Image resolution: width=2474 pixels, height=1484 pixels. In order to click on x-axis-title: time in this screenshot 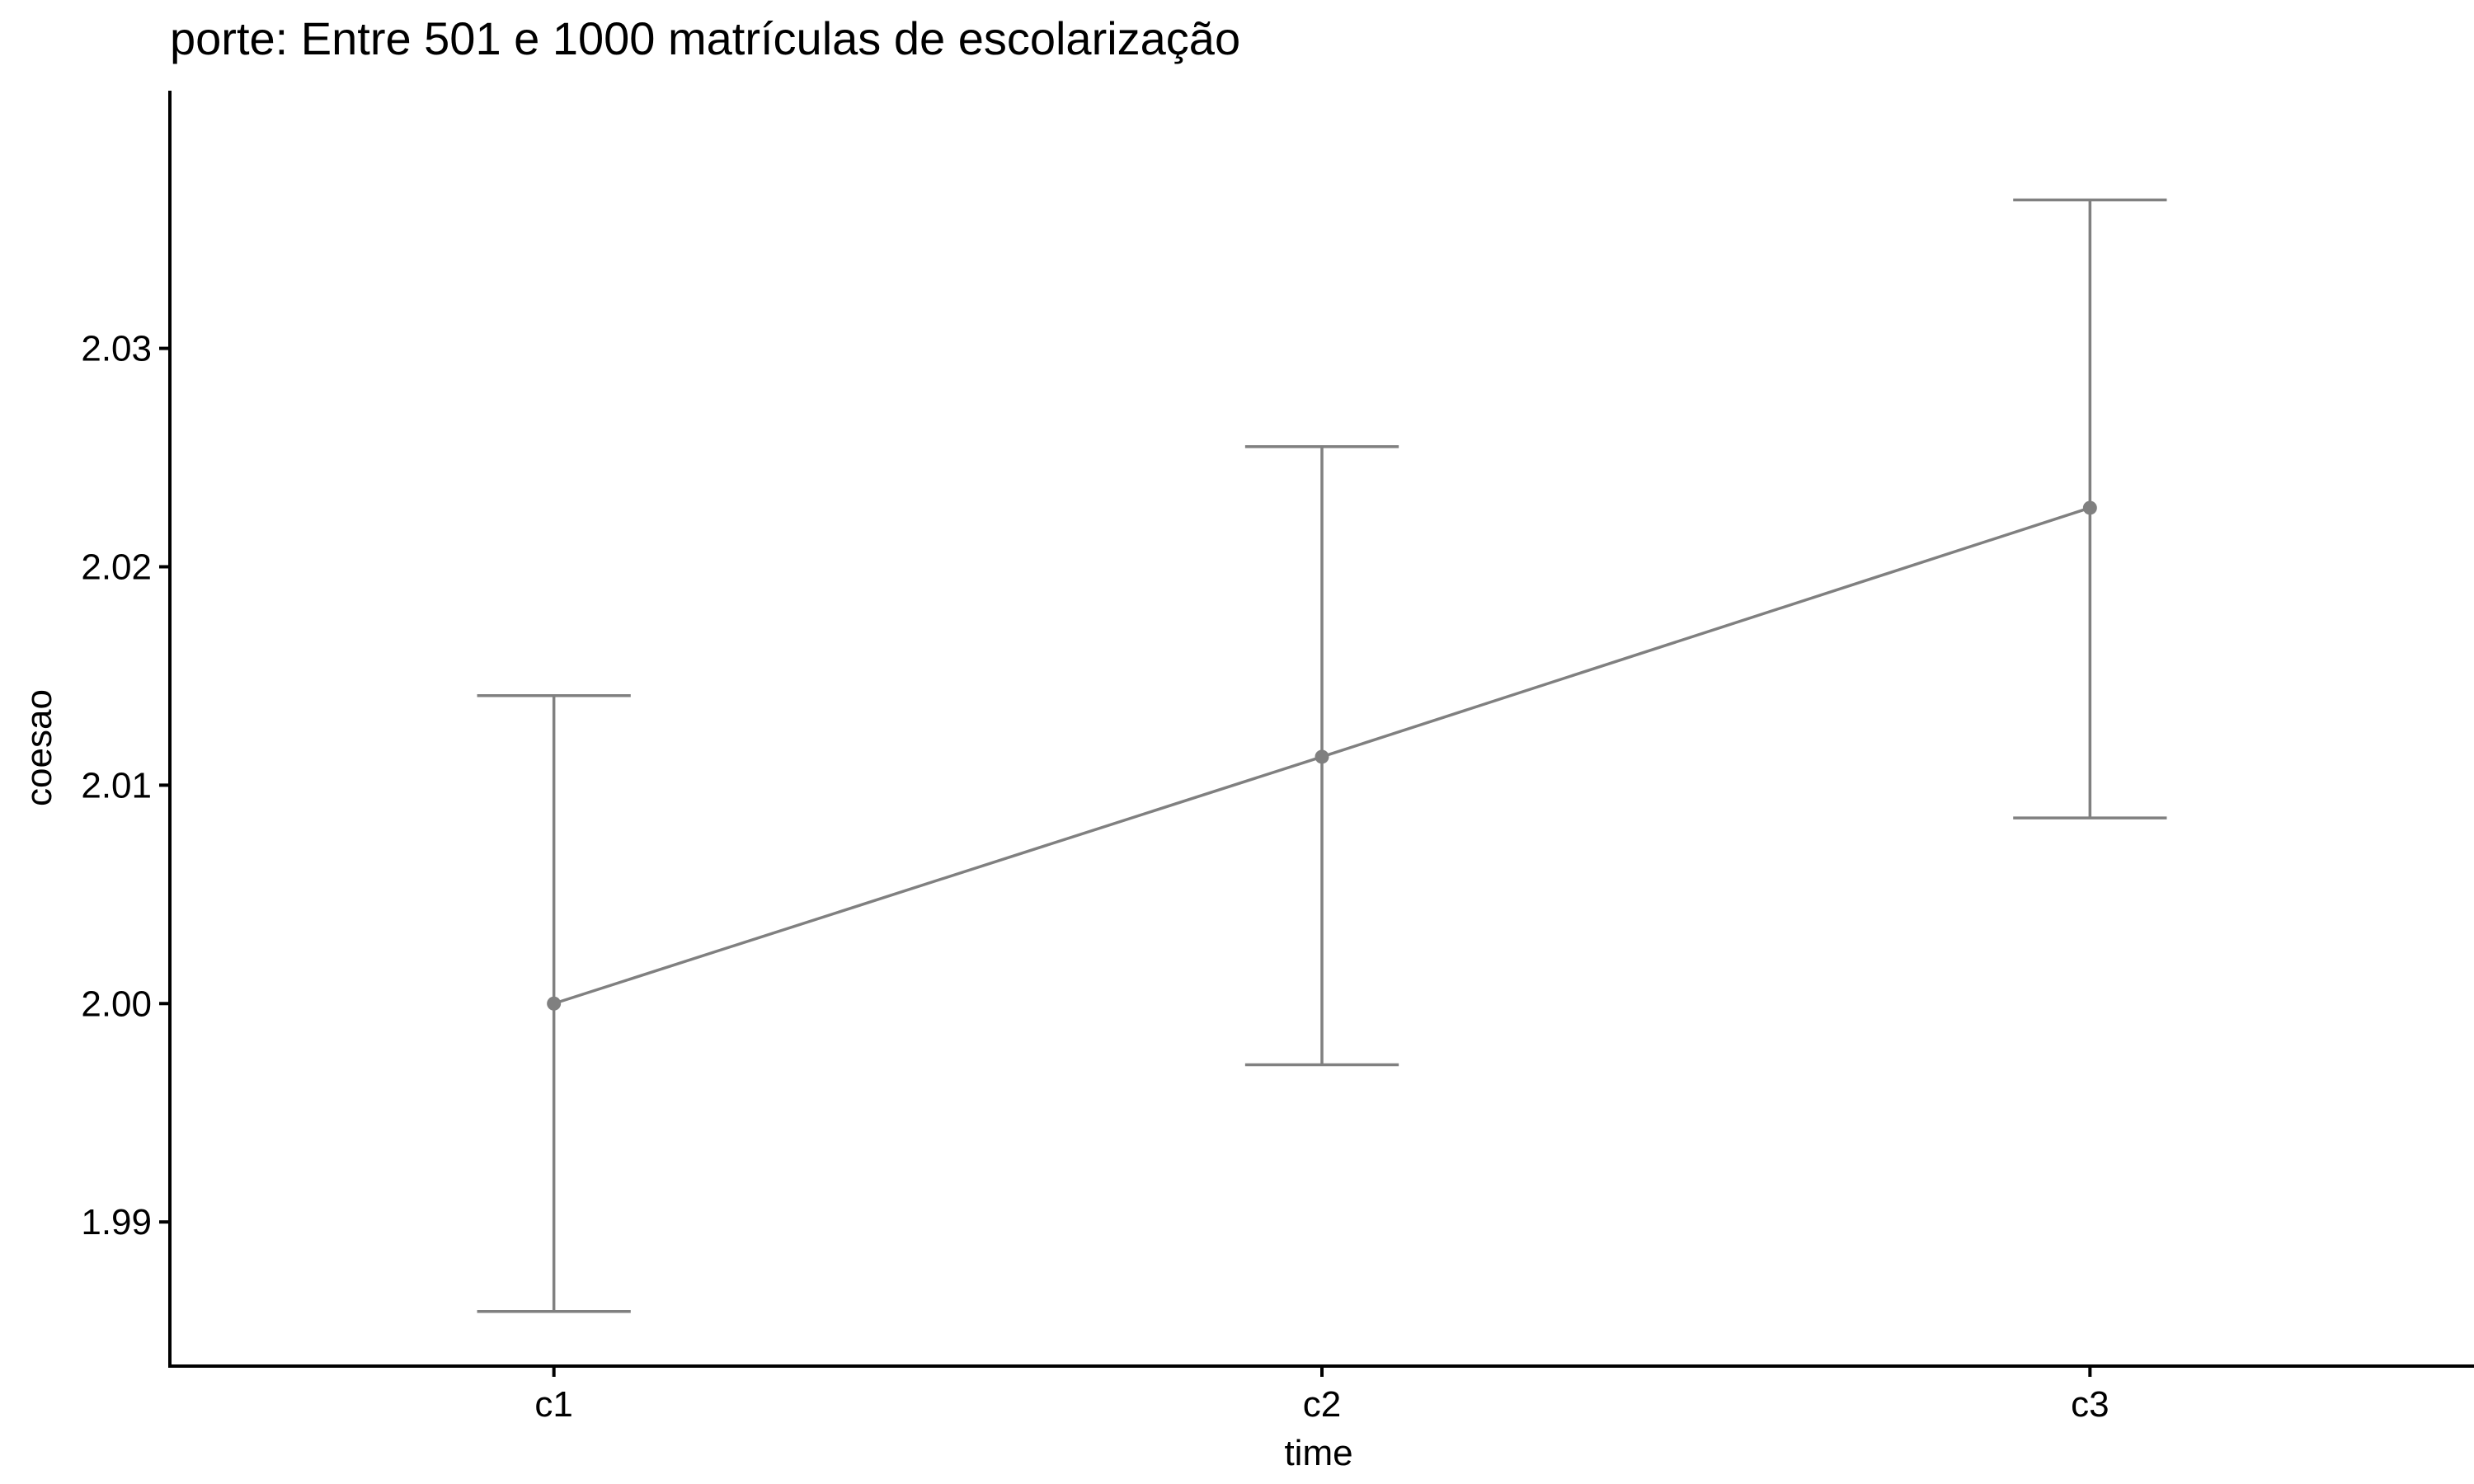, I will do `click(1318, 1453)`.